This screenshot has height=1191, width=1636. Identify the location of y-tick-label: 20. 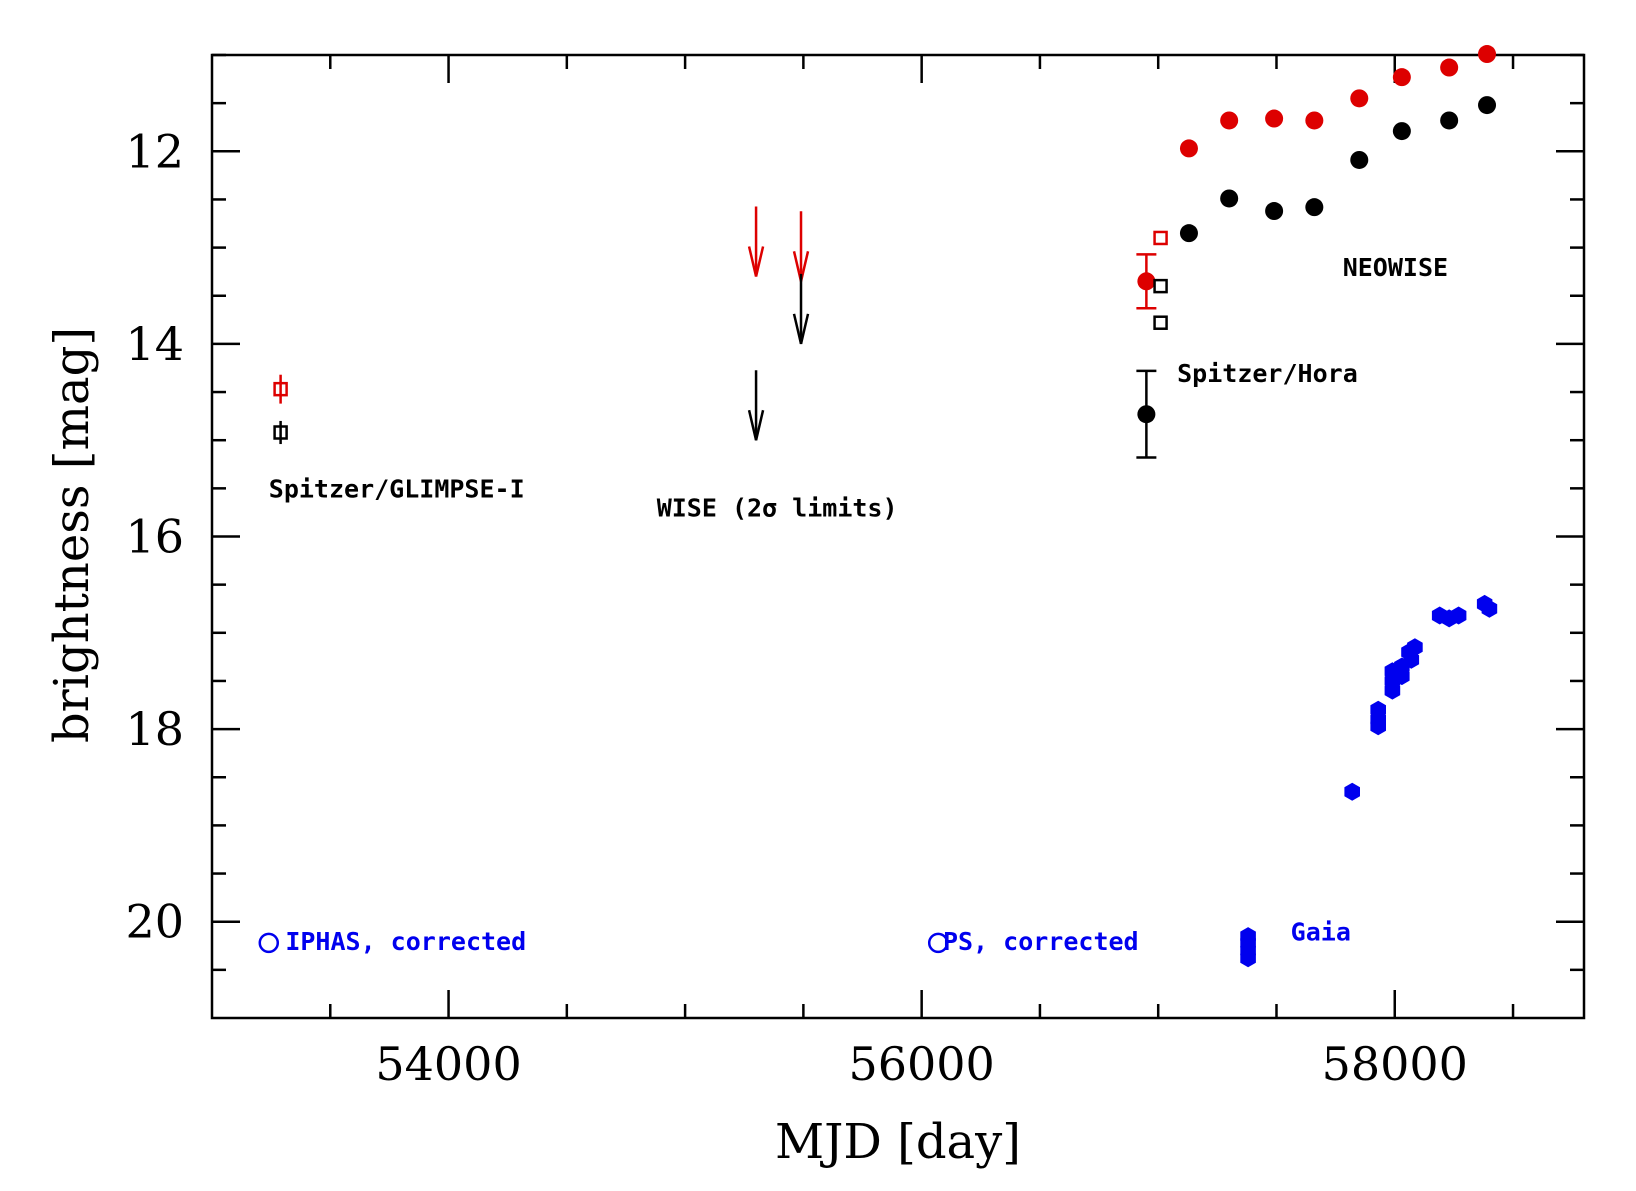
(154, 922).